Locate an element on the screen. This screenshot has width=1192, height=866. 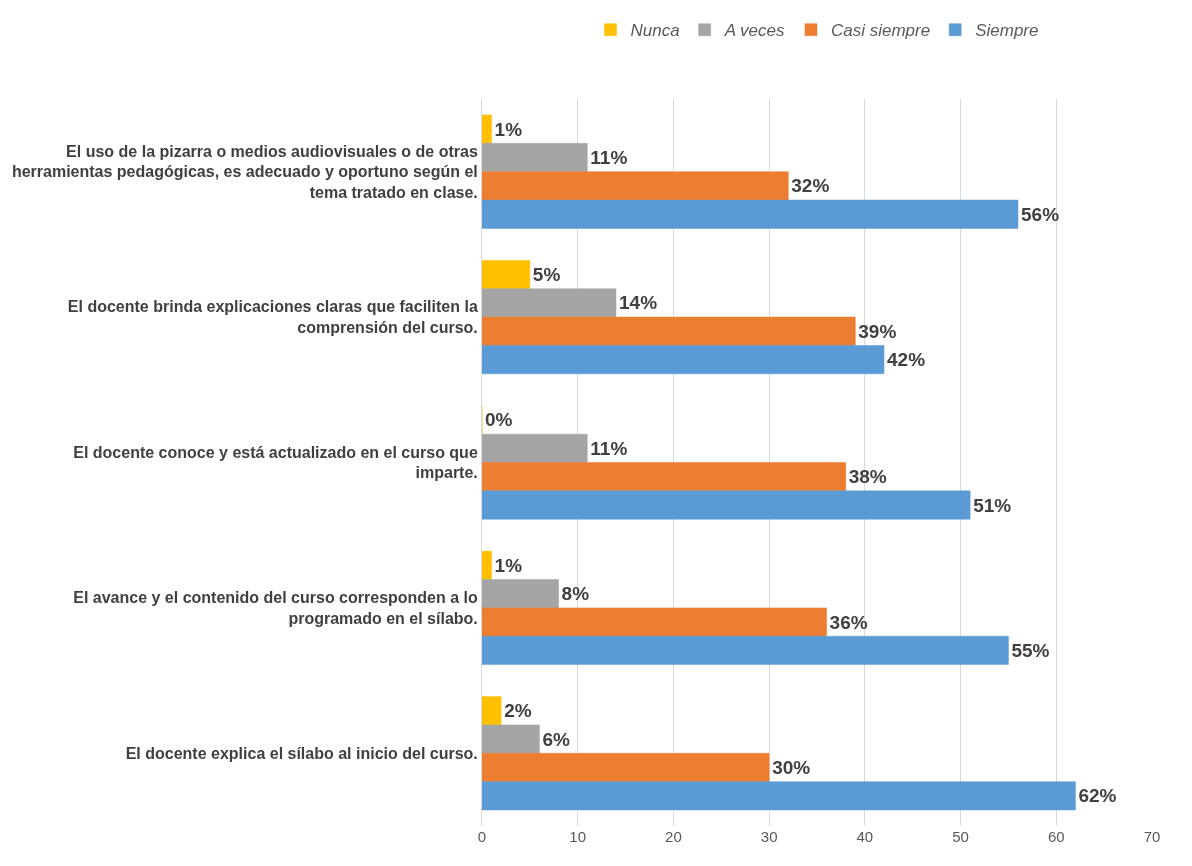
x-tick-label: 70 is located at coordinates (1152, 836).